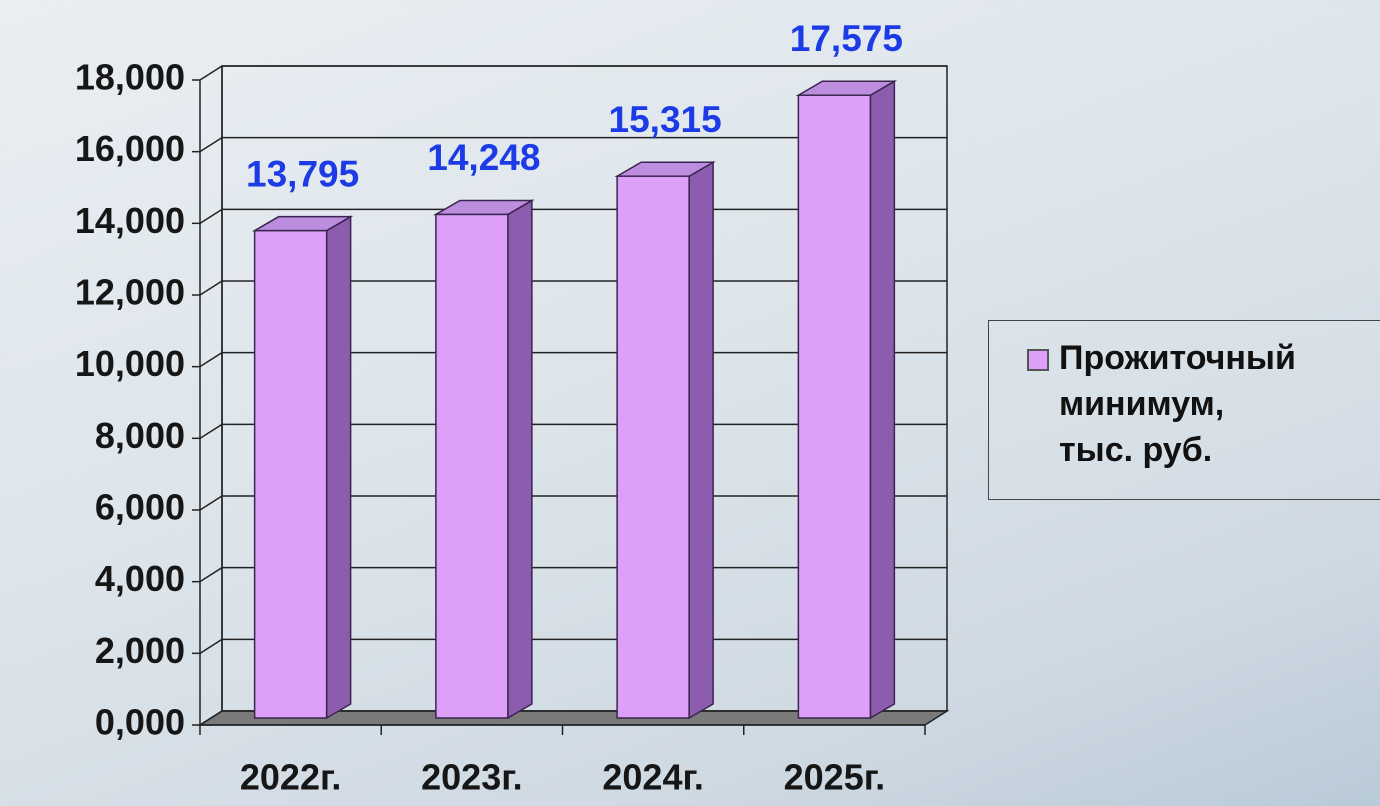 The height and width of the screenshot is (806, 1380). Describe the element at coordinates (130, 220) in the screenshot. I see `y-tick-label: 14,000` at that location.